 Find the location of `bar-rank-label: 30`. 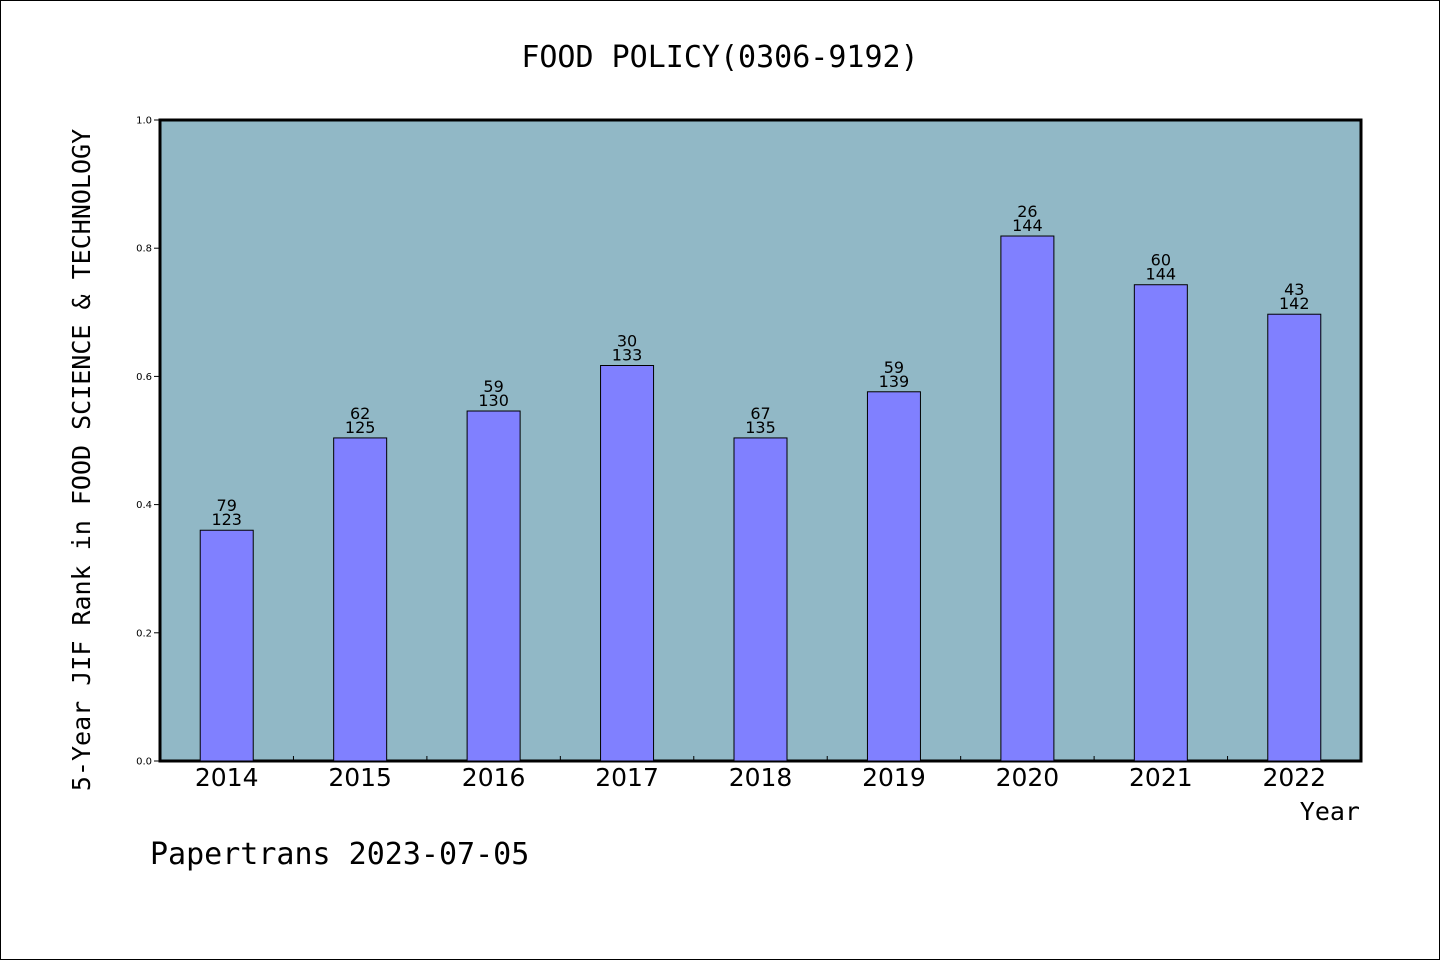

bar-rank-label: 30 is located at coordinates (627, 341).